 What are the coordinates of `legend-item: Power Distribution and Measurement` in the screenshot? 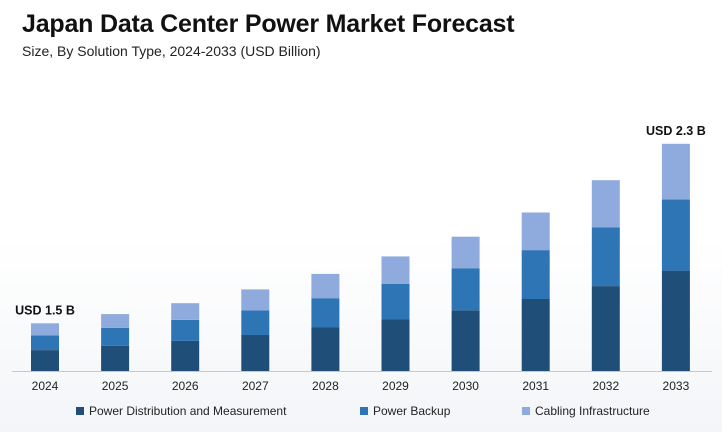 It's located at (181, 411).